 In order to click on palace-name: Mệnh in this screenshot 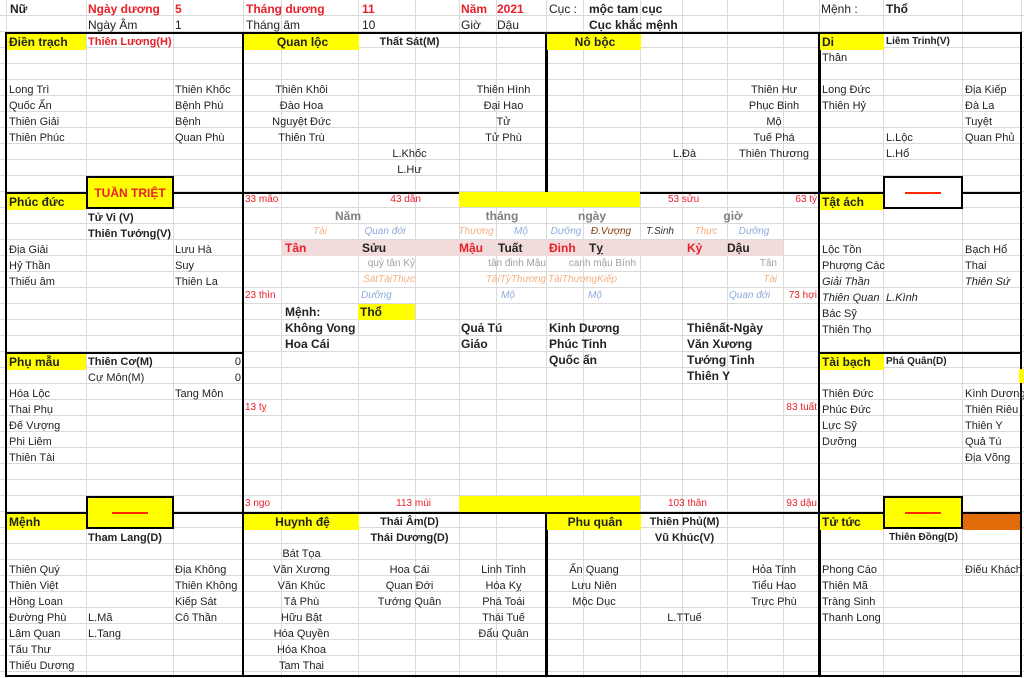, I will do `click(46, 522)`.